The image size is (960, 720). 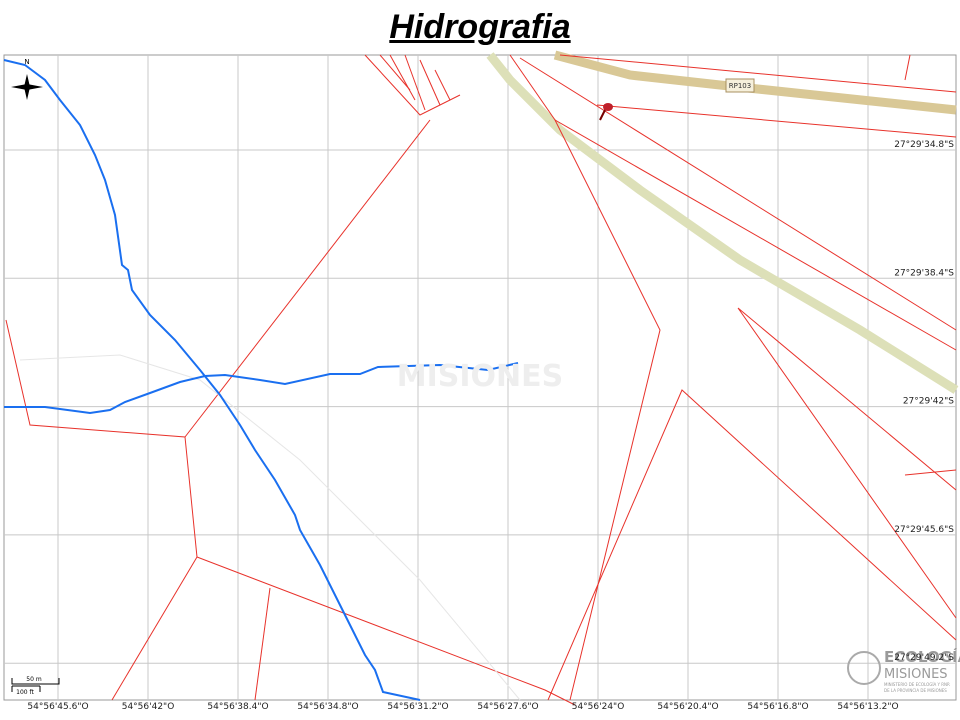 I want to click on longitude-label: 54°56'27.6"O, so click(x=507, y=707).